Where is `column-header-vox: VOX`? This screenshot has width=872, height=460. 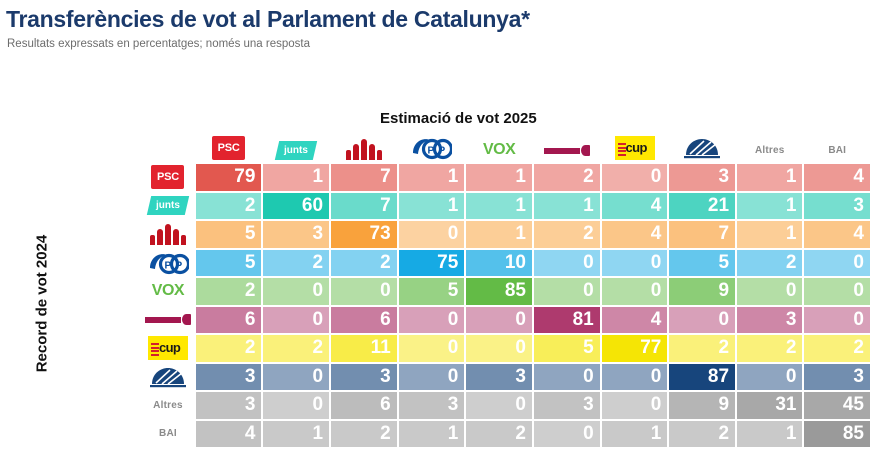
column-header-vox: VOX is located at coordinates (499, 147).